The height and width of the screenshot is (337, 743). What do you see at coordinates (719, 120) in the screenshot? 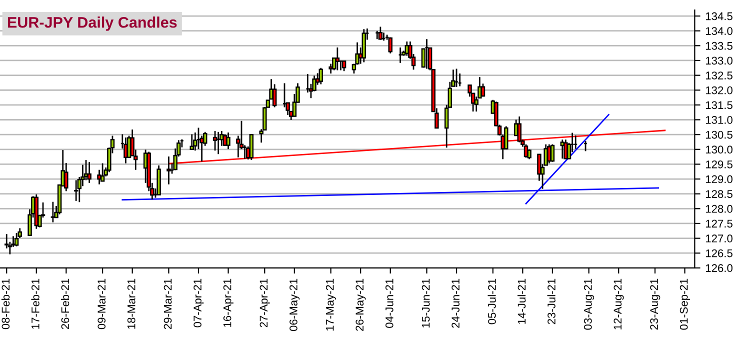
I see `y-tick-label: 131.0` at bounding box center [719, 120].